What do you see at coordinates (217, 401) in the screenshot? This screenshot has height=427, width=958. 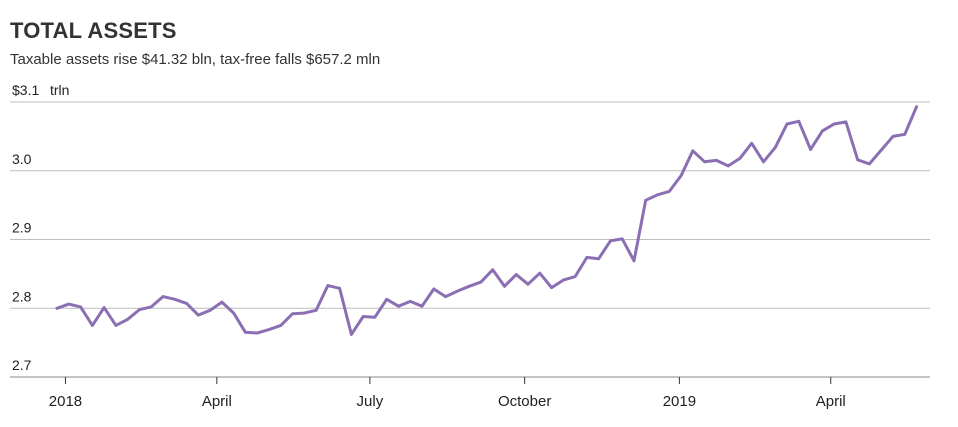 I see `x-tick-label-1: April` at bounding box center [217, 401].